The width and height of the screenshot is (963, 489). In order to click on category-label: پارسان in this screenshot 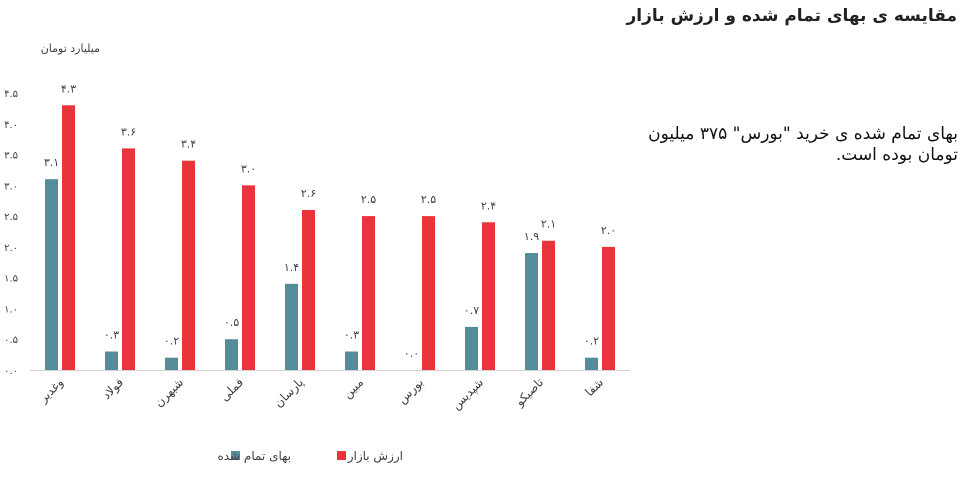, I will do `click(289, 393)`.